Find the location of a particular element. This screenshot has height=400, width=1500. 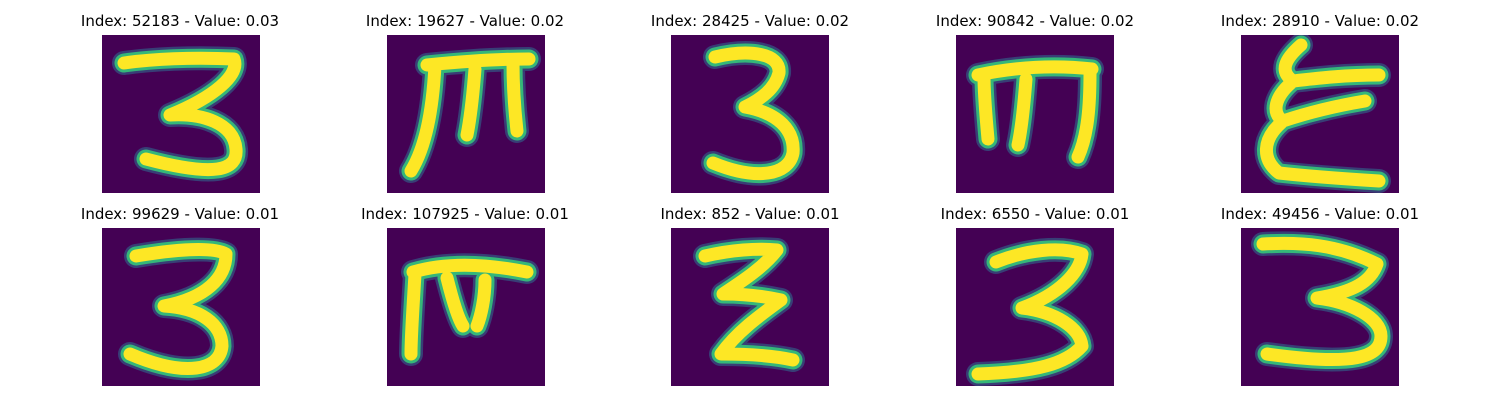

panel-title-1: Index: 52183 - Value: 0.03 is located at coordinates (180, 21).